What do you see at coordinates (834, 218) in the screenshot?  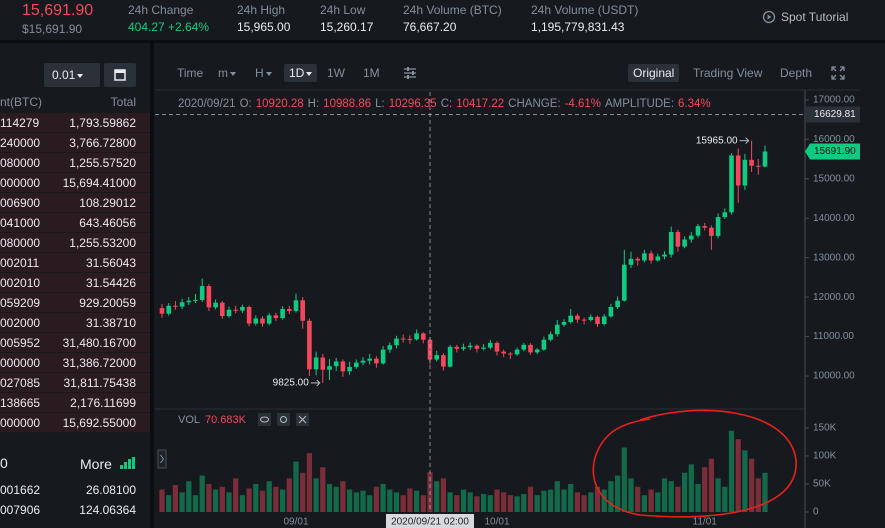 I see `y-tick-label: 14000.00` at bounding box center [834, 218].